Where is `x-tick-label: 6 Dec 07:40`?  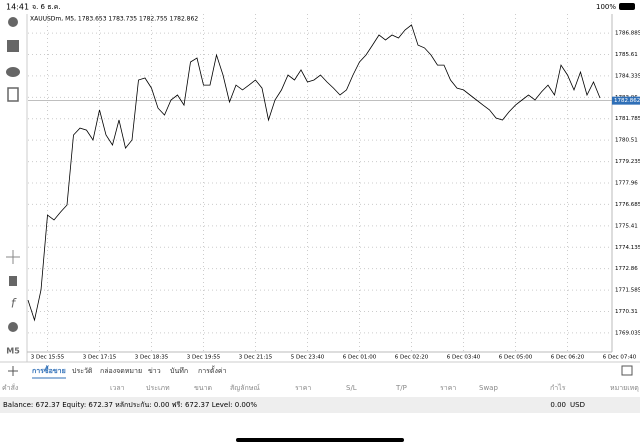 x-tick-label: 6 Dec 07:40 is located at coordinates (620, 358).